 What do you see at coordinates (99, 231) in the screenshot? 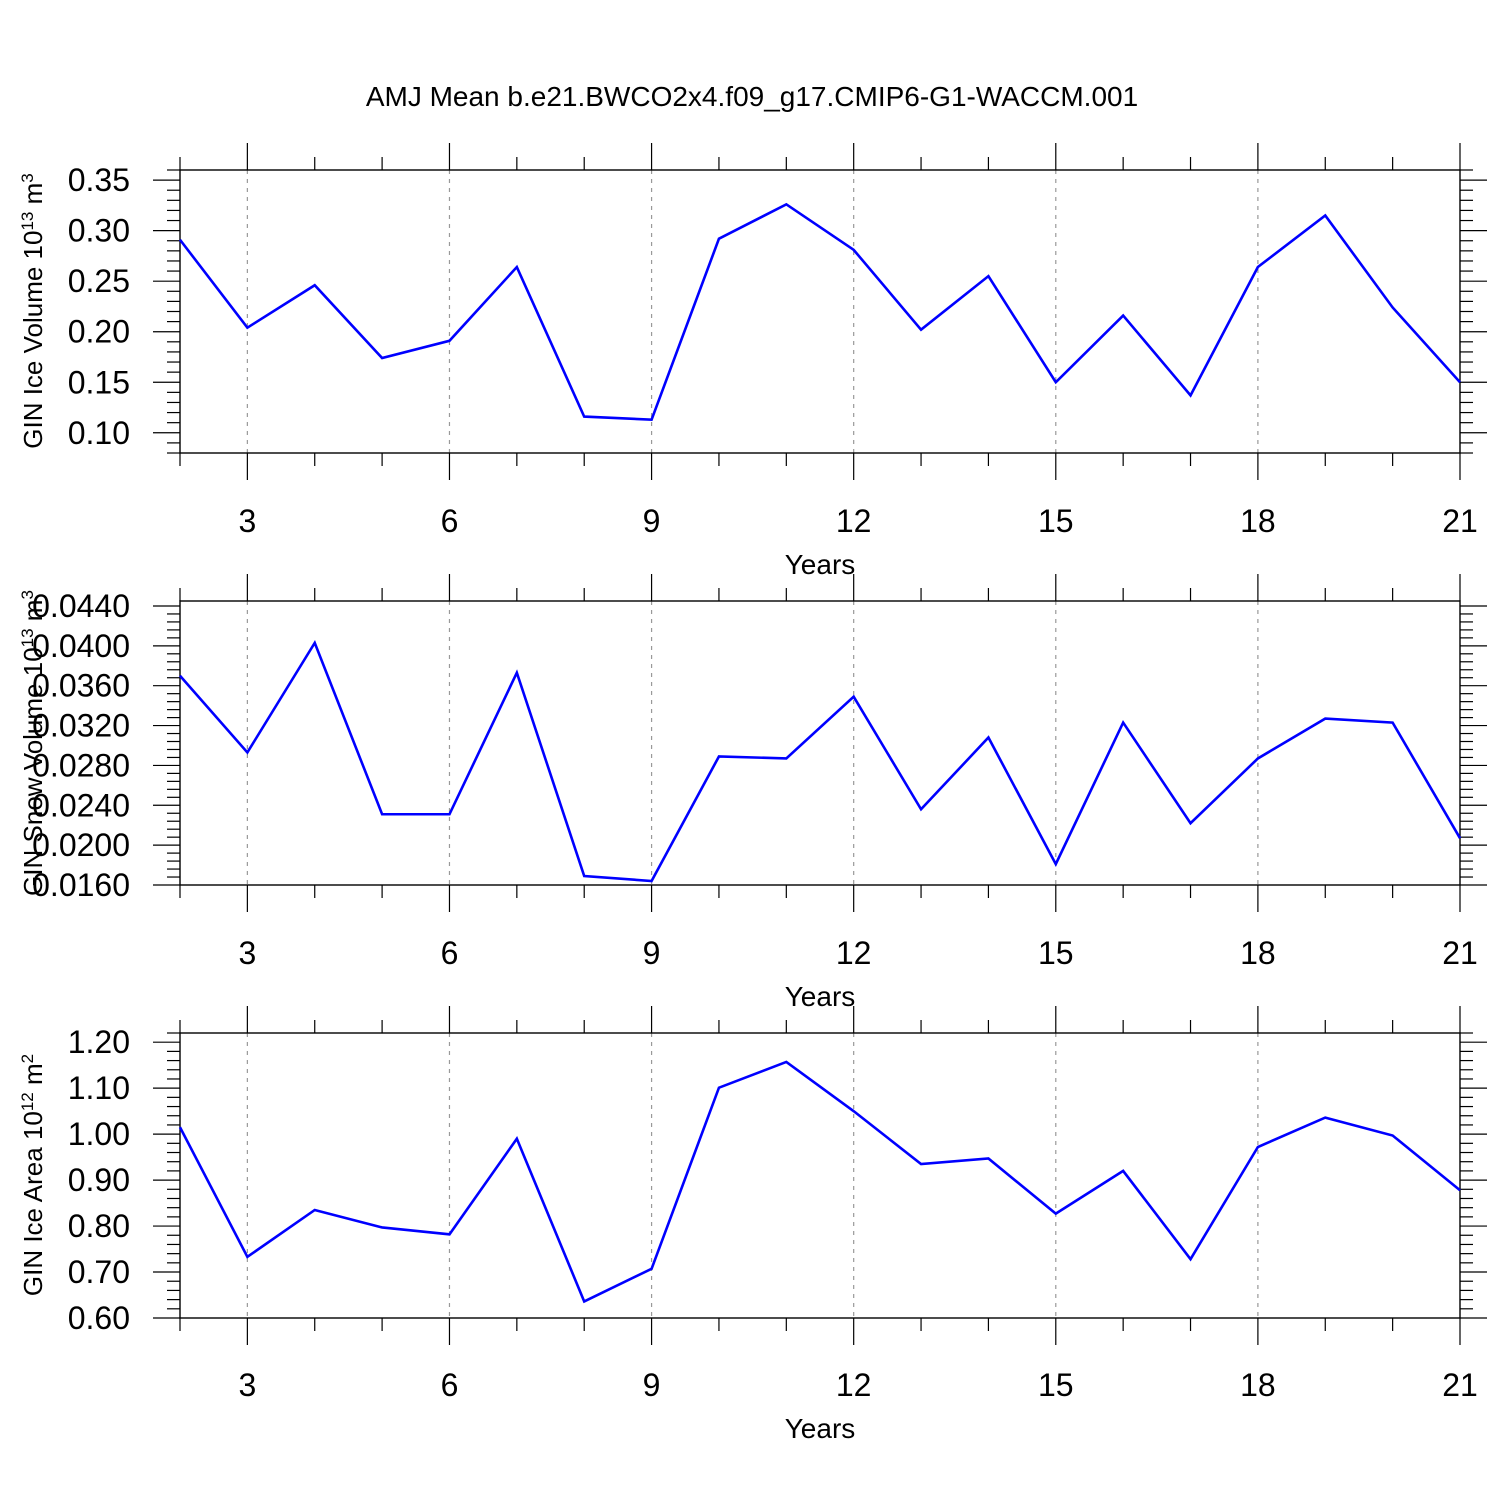
I see `y-tick-label: 0.30` at bounding box center [99, 231].